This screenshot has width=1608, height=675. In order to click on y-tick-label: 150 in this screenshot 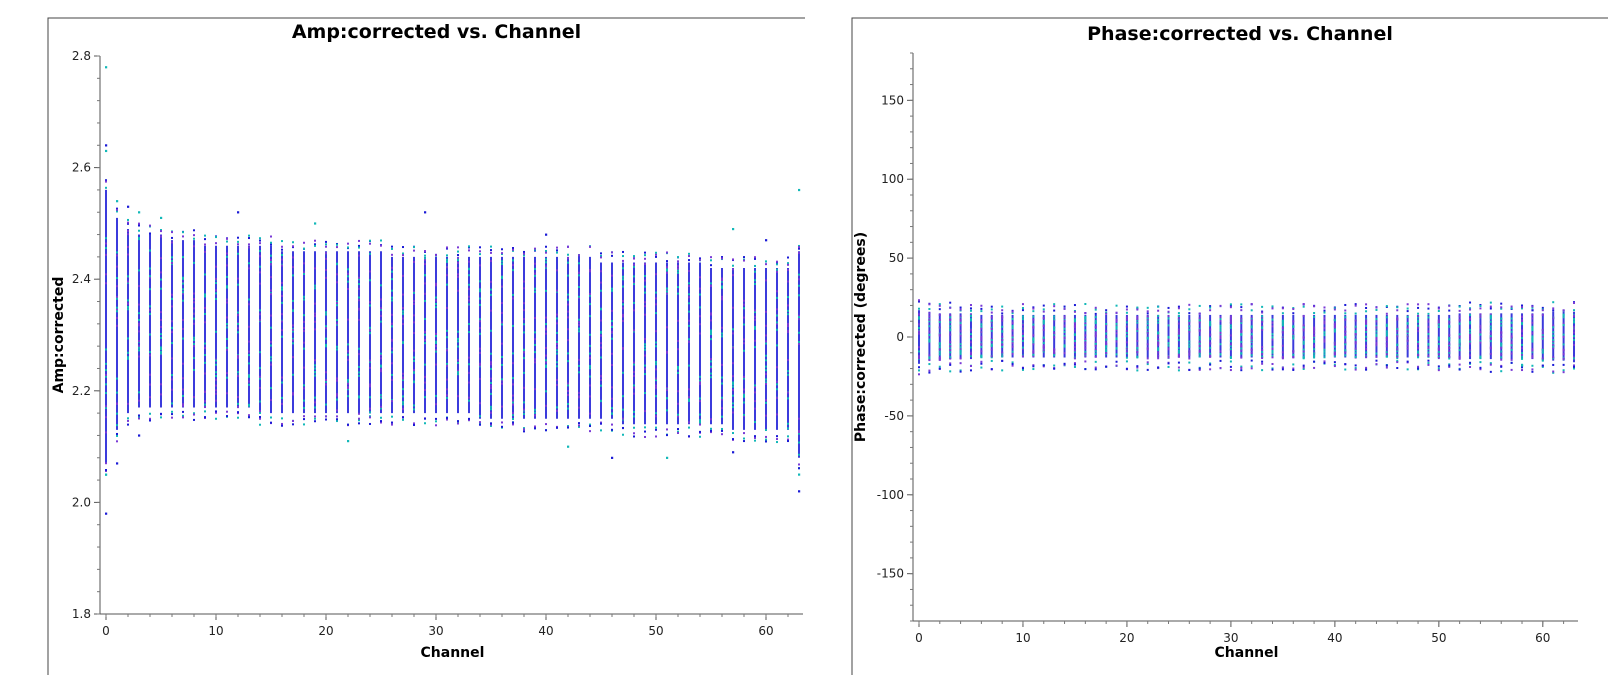, I will do `click(892, 100)`.